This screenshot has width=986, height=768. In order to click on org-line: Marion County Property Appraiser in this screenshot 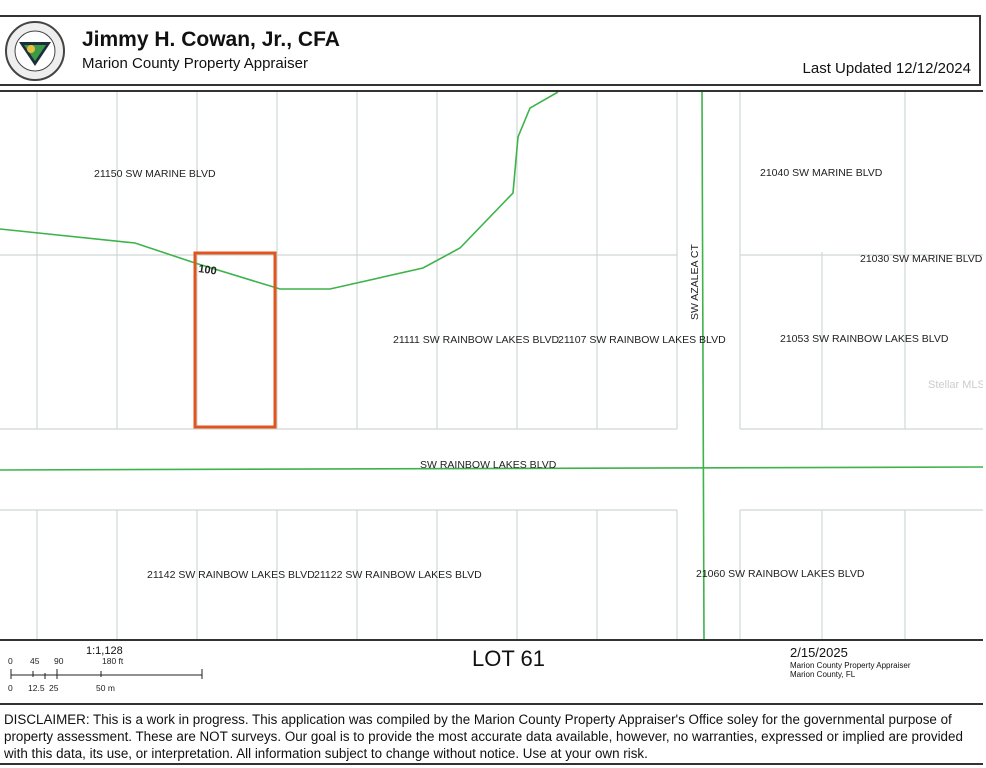, I will do `click(850, 665)`.